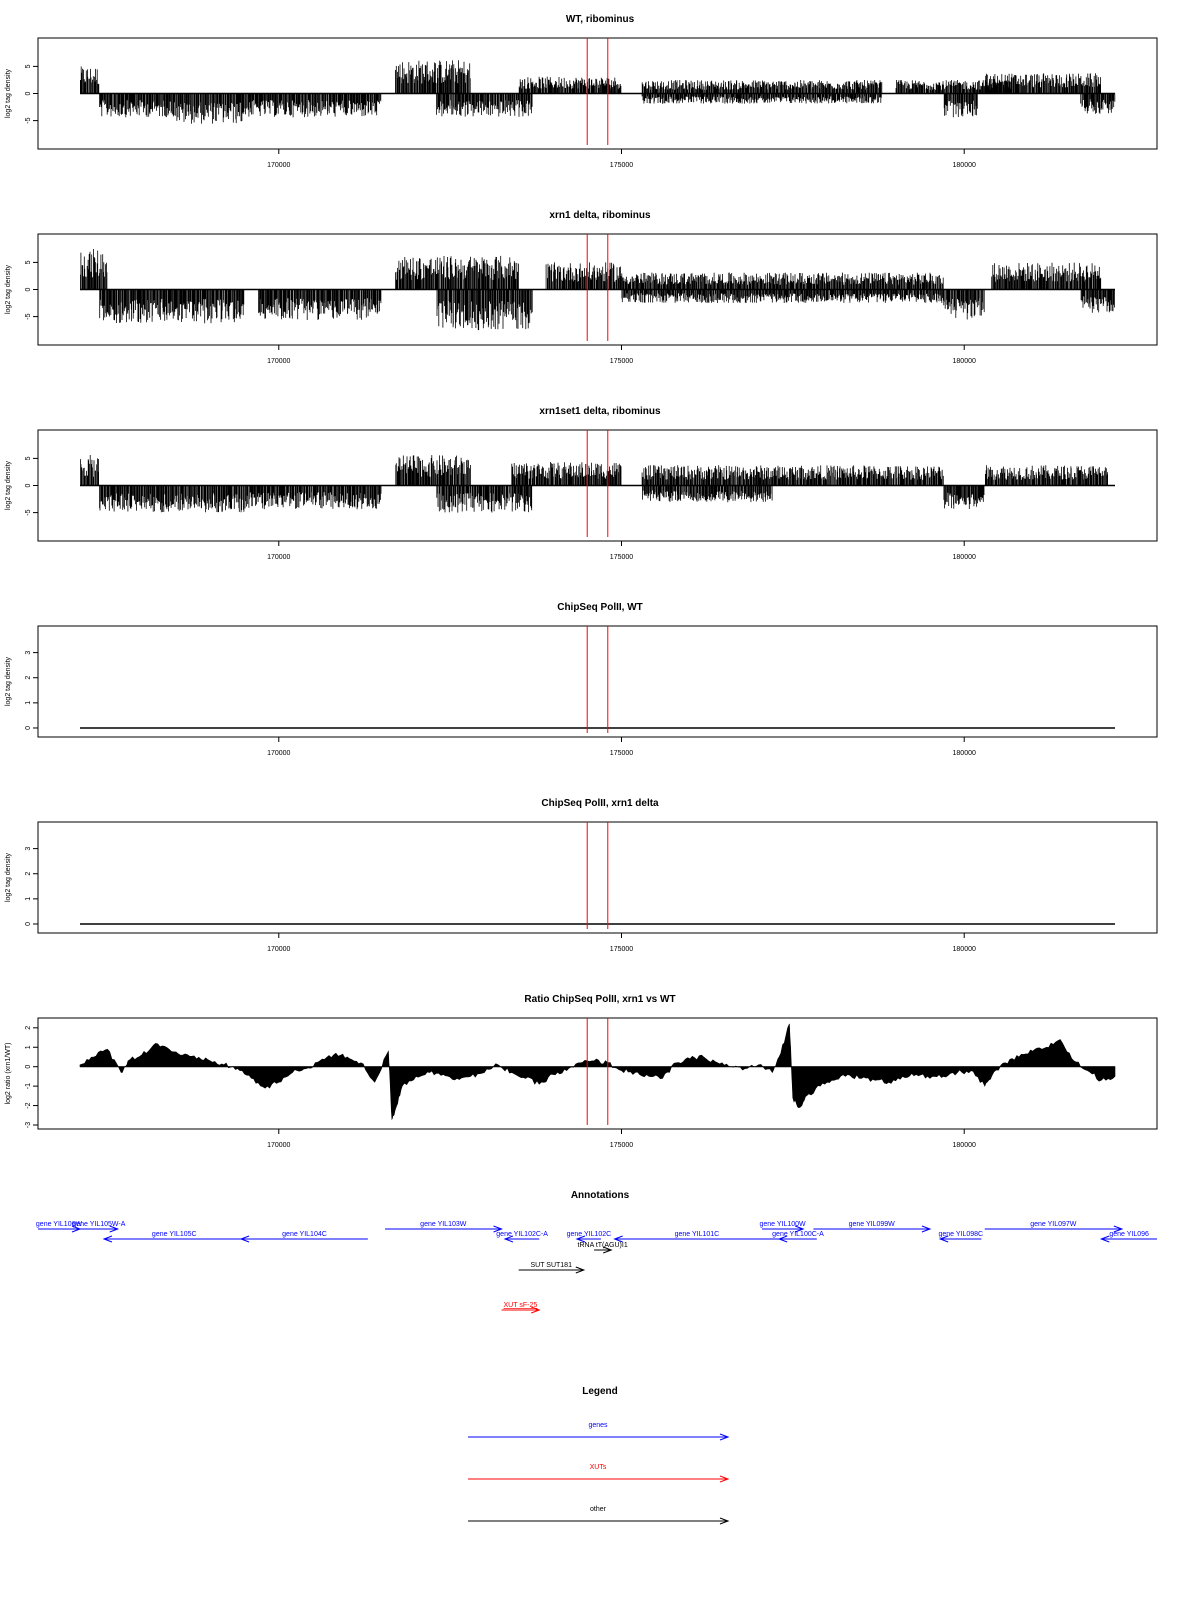 The width and height of the screenshot is (1200, 1600). Describe the element at coordinates (598, 1467) in the screenshot. I see `legend-label: XUTs` at that location.